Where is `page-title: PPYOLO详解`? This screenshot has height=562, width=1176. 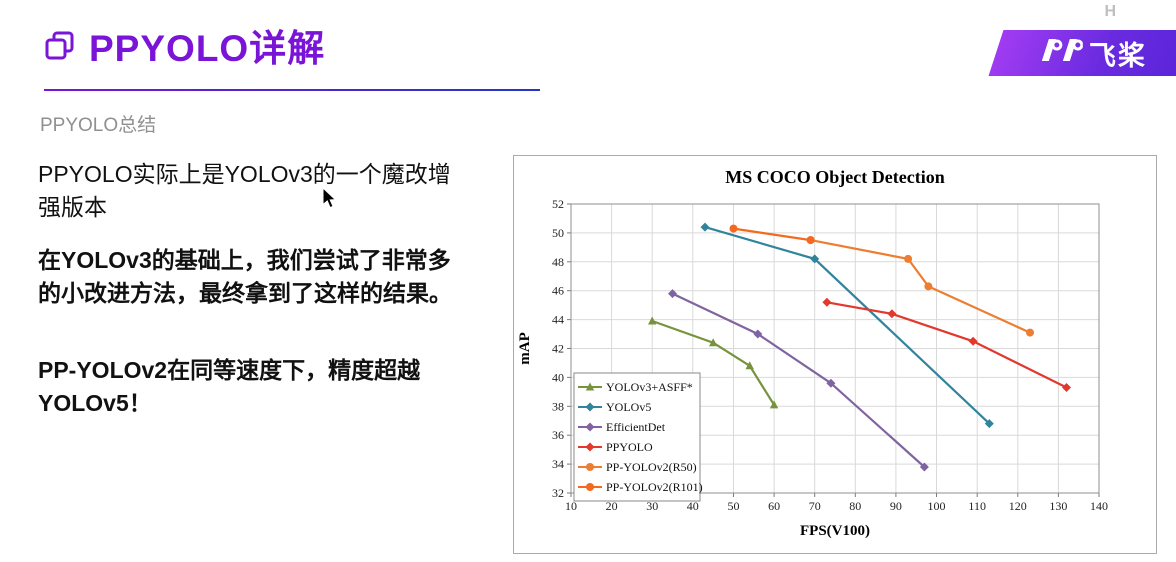 page-title: PPYOLO详解 is located at coordinates (207, 48).